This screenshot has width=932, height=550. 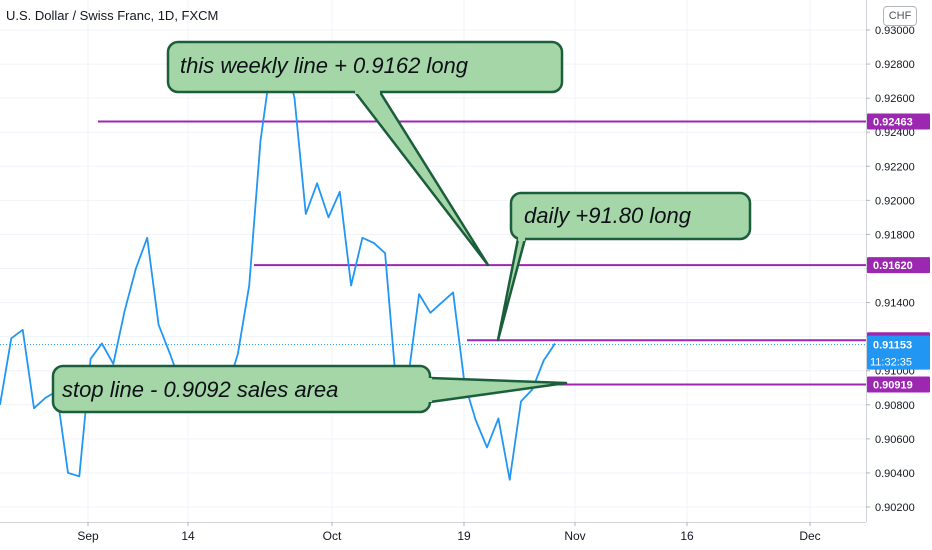 What do you see at coordinates (574, 536) in the screenshot?
I see `x-tick-label: Nov` at bounding box center [574, 536].